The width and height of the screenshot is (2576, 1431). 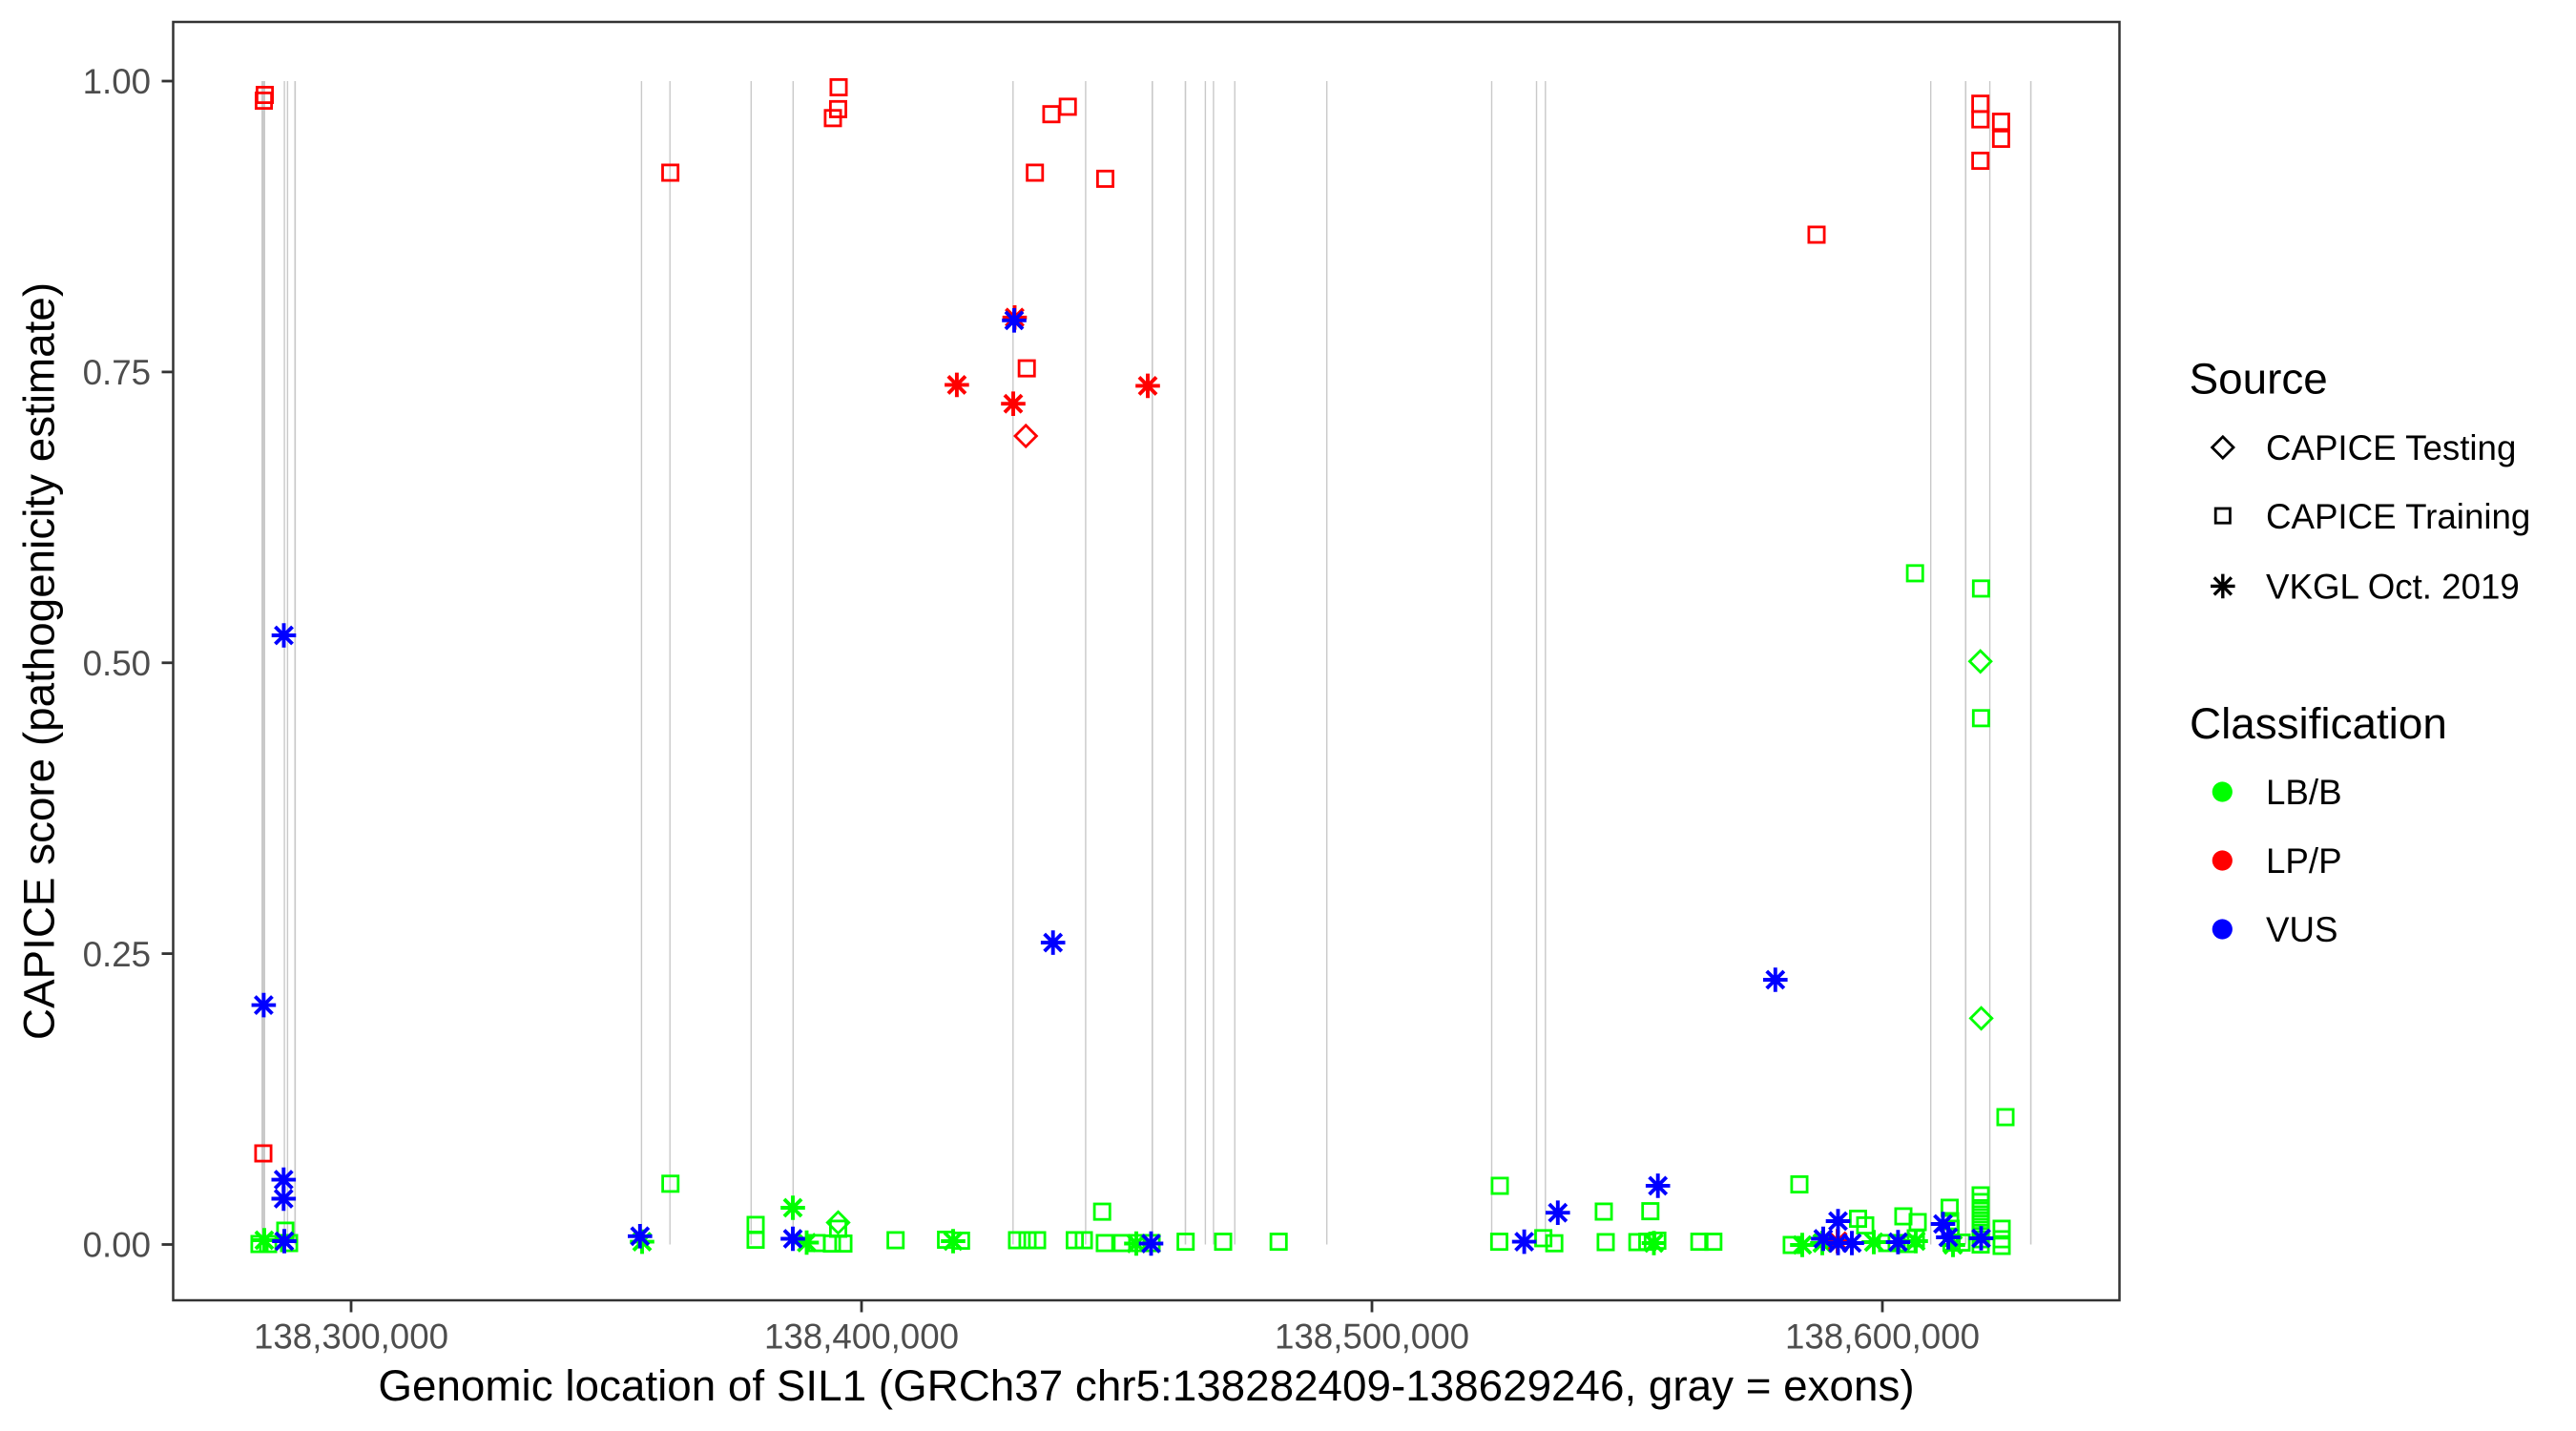 What do you see at coordinates (39, 661) in the screenshot?
I see `svg-text:CAPICE score (pathogenicity es: CAPICE score (pathogenicity estimate)` at bounding box center [39, 661].